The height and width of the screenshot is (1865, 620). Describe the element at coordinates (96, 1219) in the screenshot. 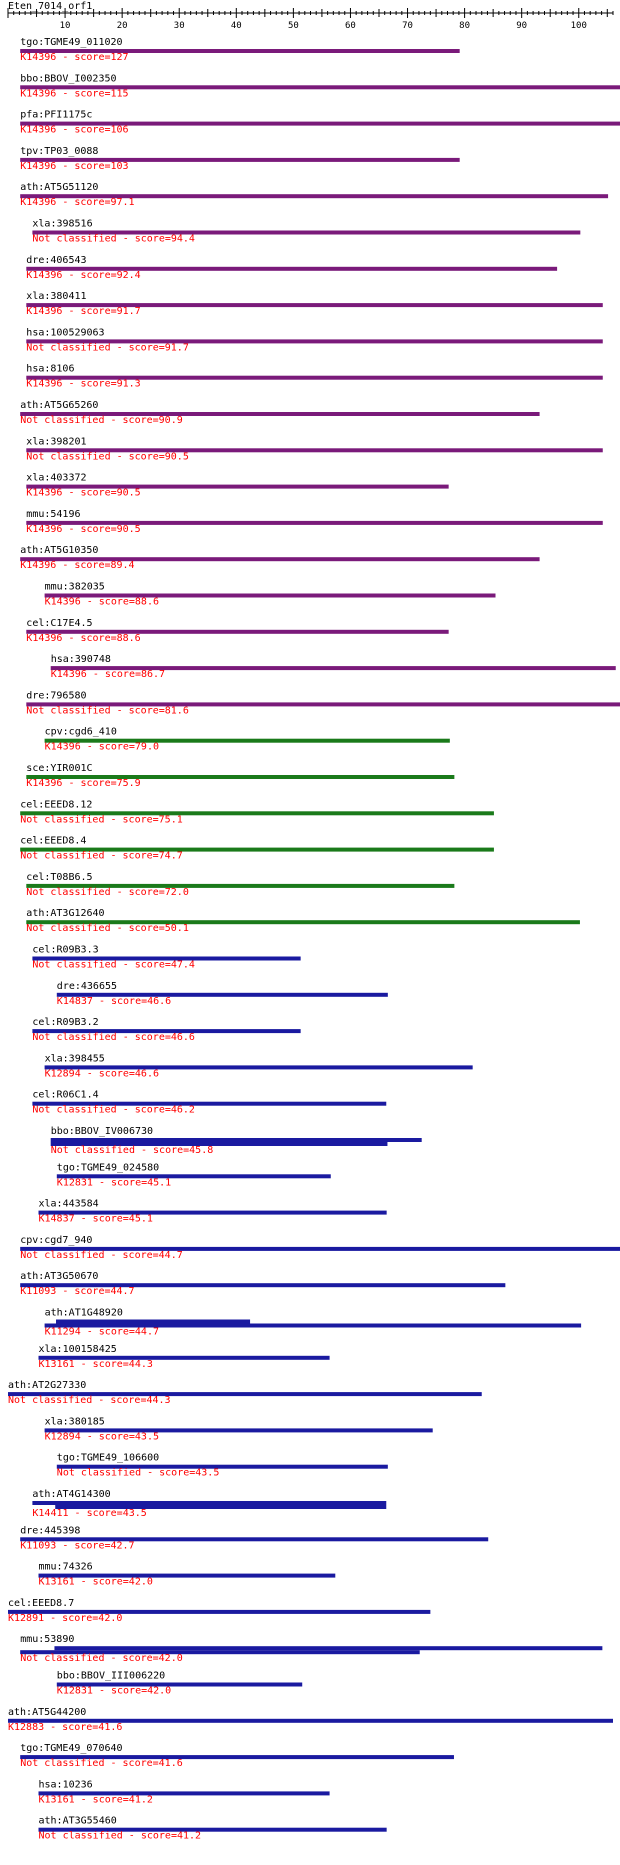

I see `hit-score: K14837 - score=45.1` at that location.